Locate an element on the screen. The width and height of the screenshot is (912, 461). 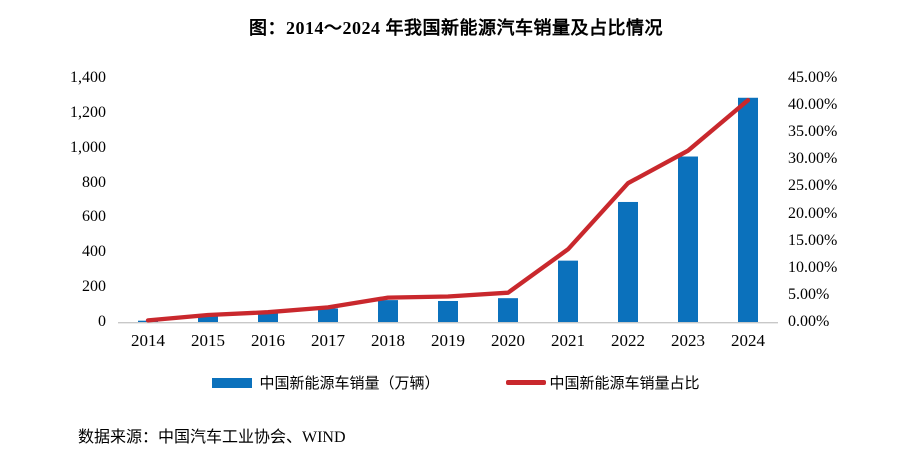
chart-title: 图：2014～2024 年我国新能源汽车销量及占比情况 is located at coordinates (456, 28).